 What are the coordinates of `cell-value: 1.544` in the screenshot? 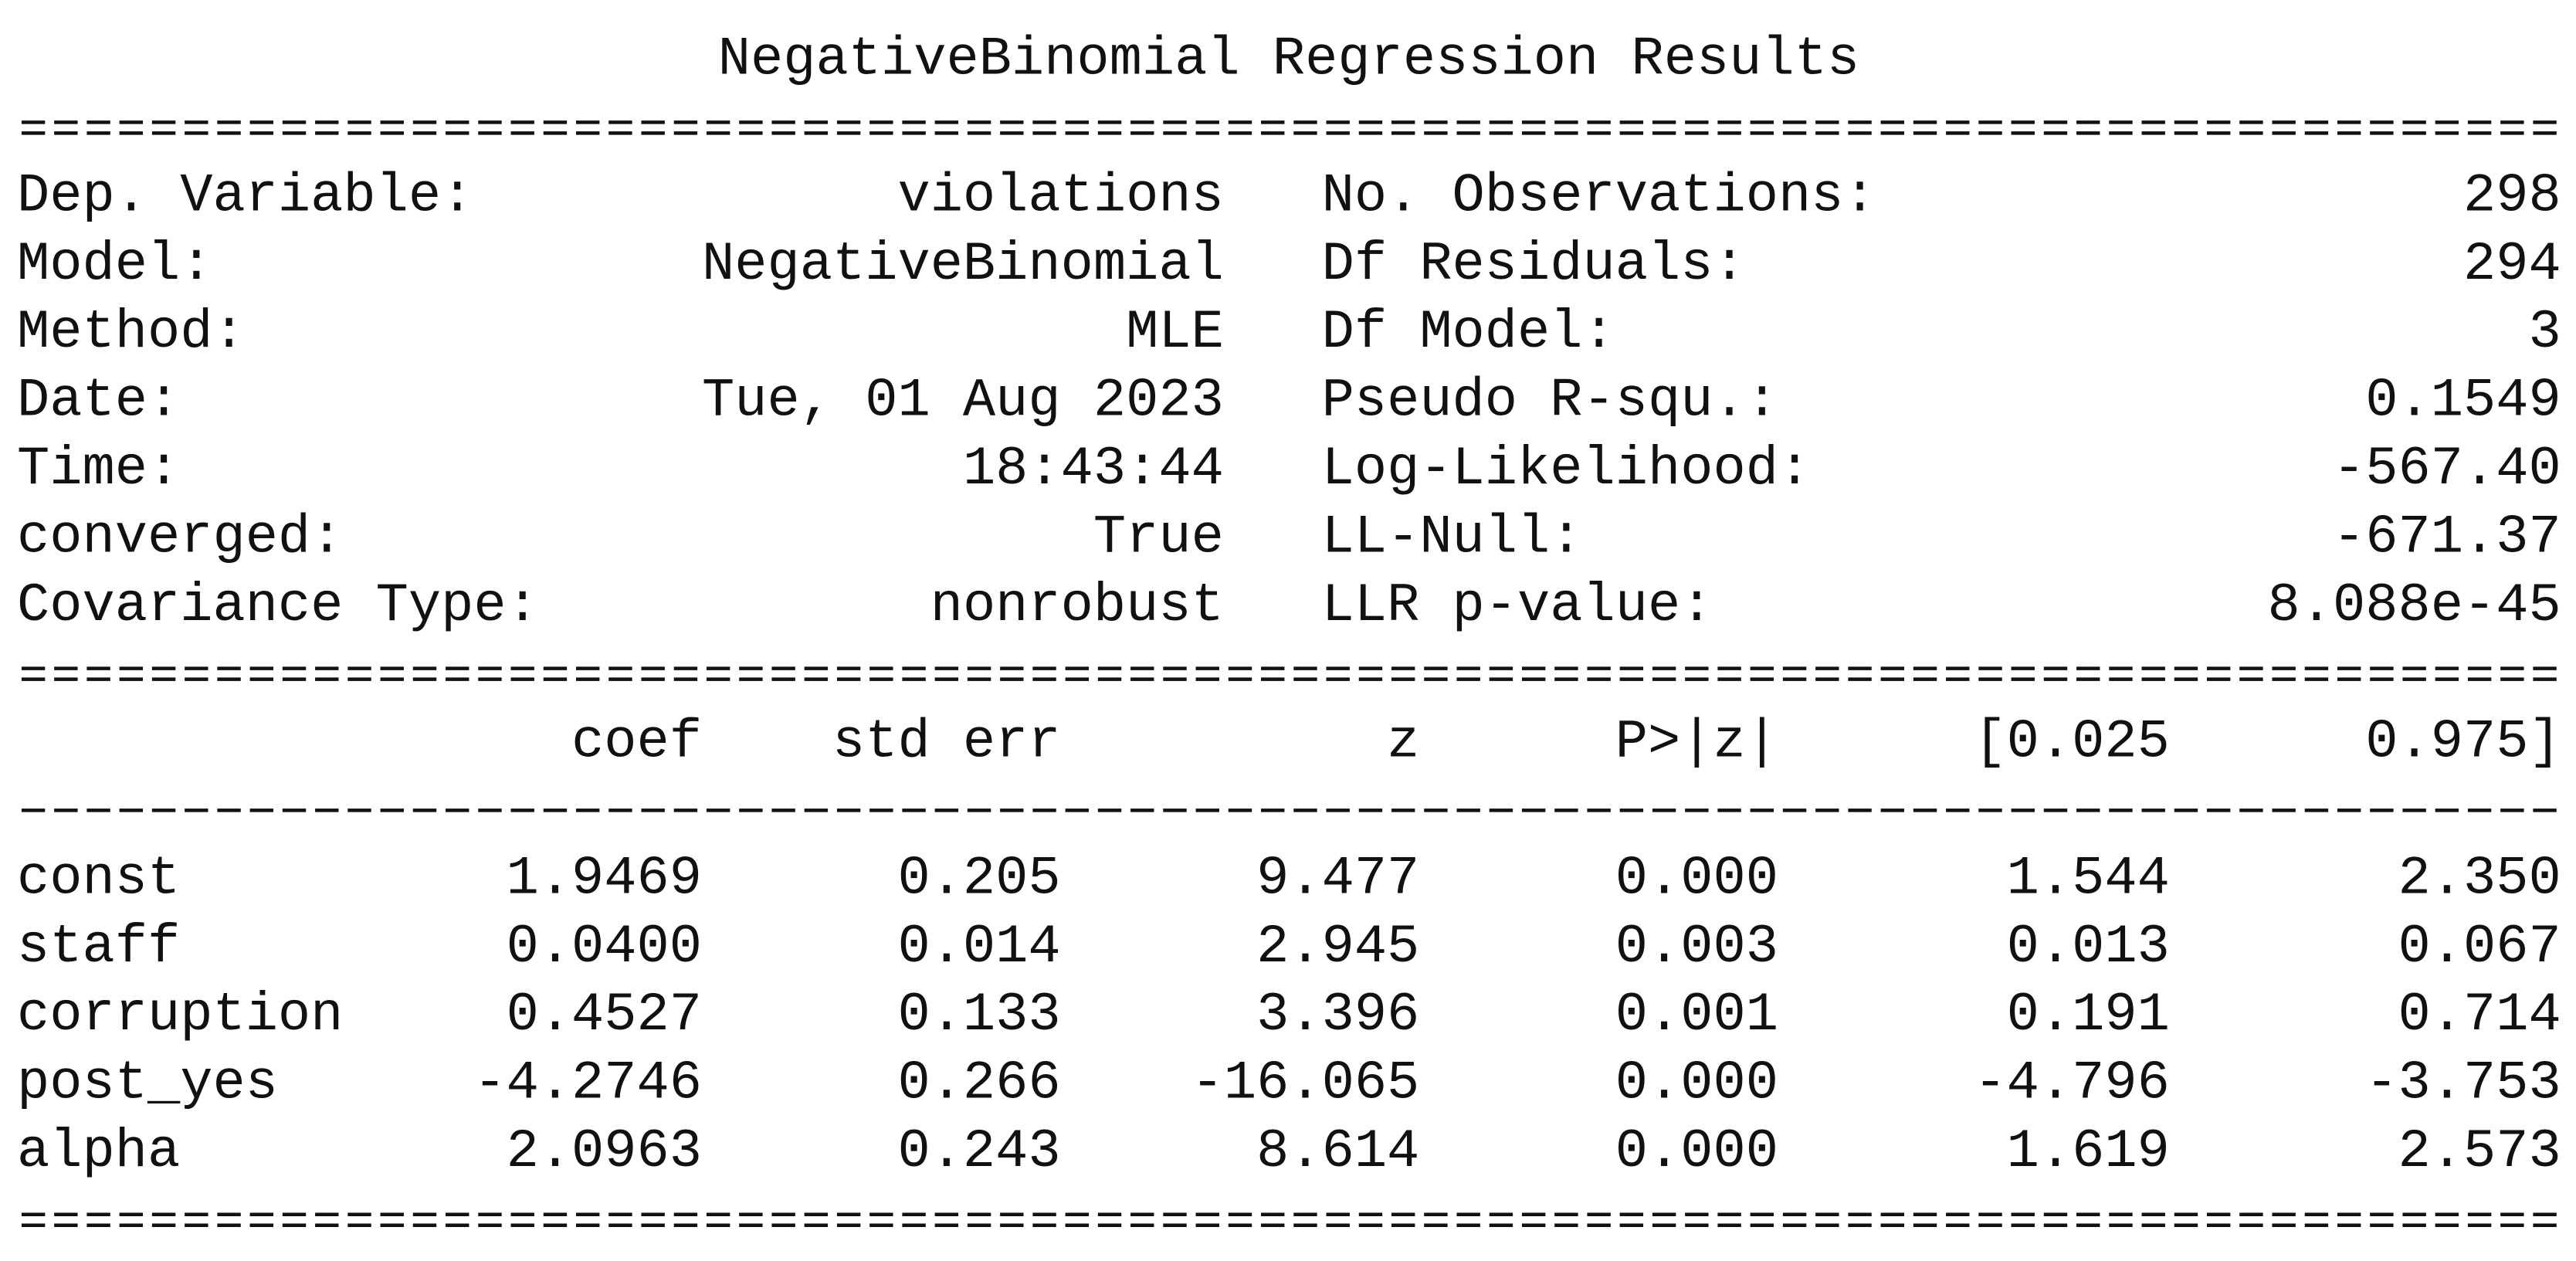 It's located at (2088, 879).